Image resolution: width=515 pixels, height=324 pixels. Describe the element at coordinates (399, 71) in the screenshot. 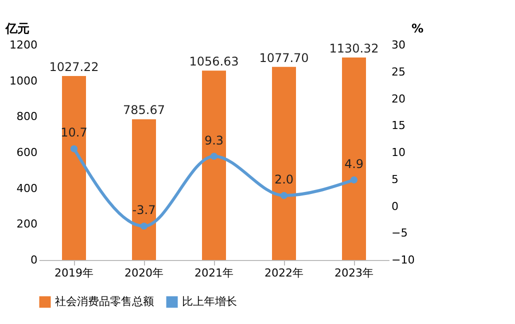

I see `y2-tick-label: 25` at that location.